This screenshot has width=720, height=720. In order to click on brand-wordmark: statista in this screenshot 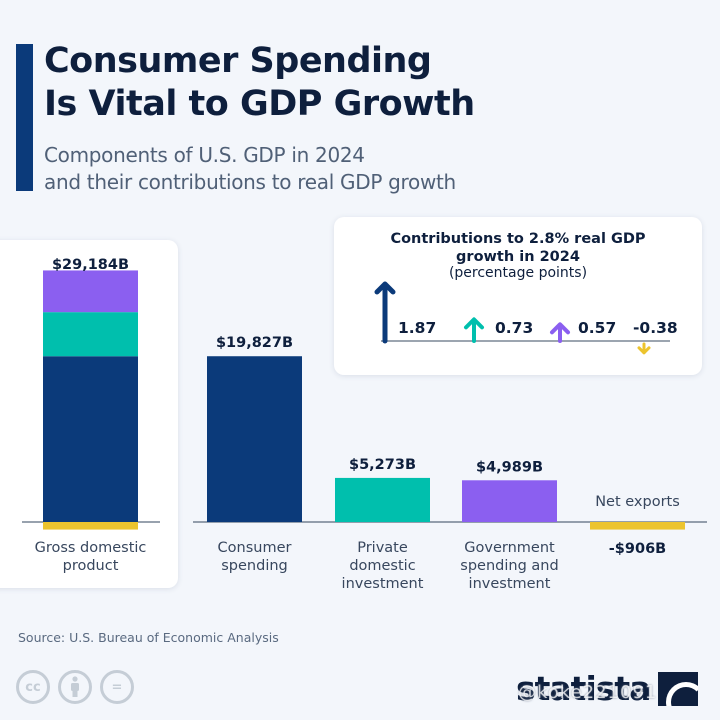, I will do `click(583, 688)`.